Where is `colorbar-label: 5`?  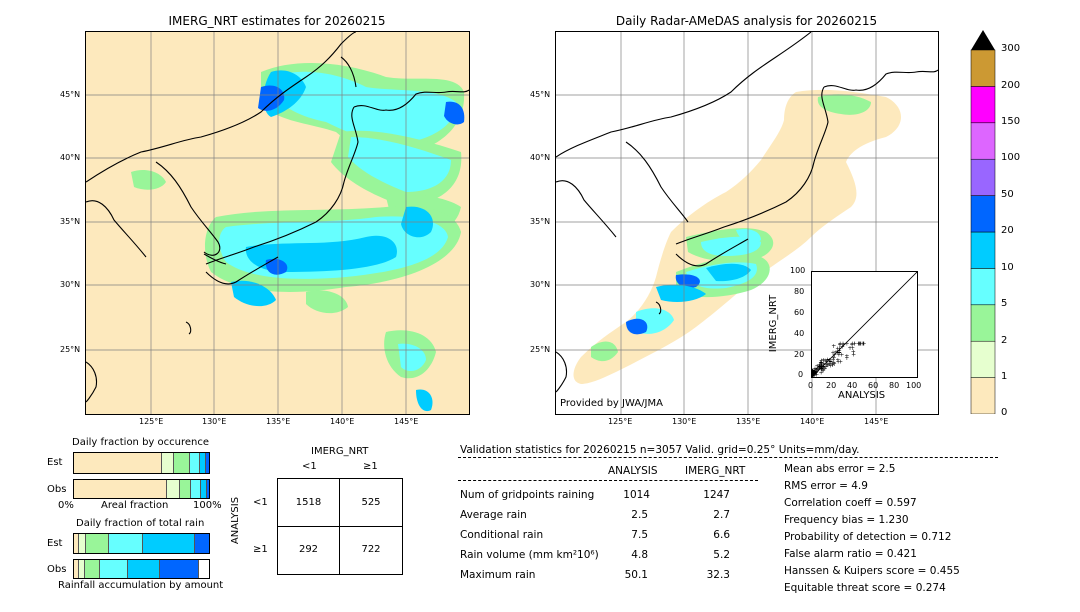
colorbar-label: 5 is located at coordinates (1004, 303).